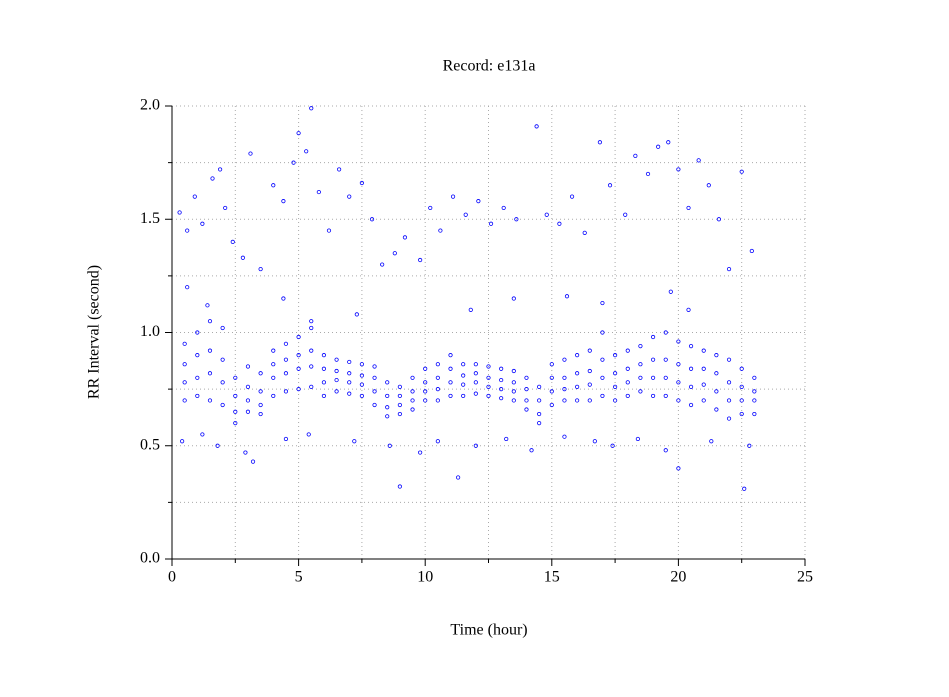 This screenshot has height=697, width=949. I want to click on x-tick-label: 15, so click(552, 577).